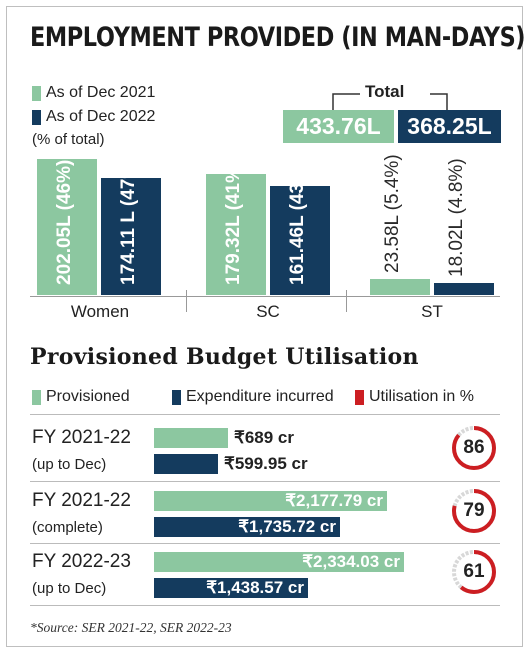 This screenshot has height=655, width=531. Describe the element at coordinates (68, 139) in the screenshot. I see `legend-note: (% of total)` at that location.